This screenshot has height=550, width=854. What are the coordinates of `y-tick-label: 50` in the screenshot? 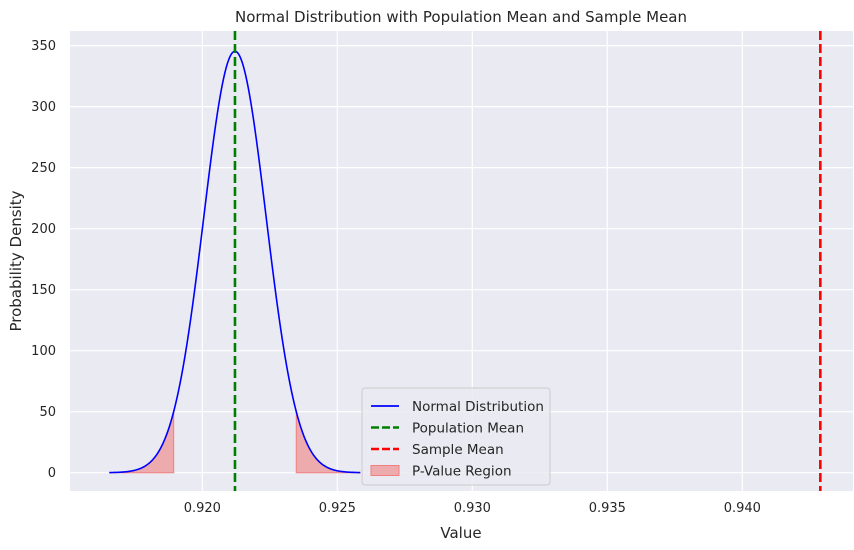 It's located at (47, 412).